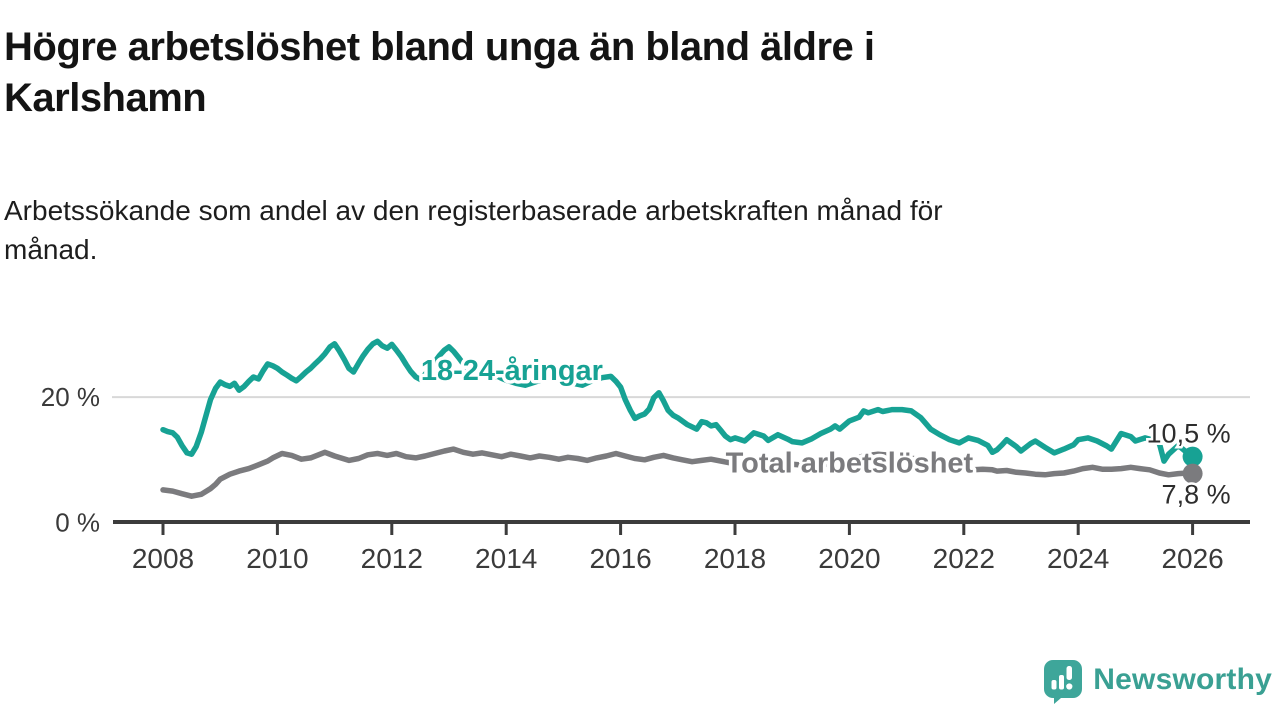 This screenshot has width=1280, height=720. What do you see at coordinates (77, 523) in the screenshot?
I see `y-tick-label-0: 0 %` at bounding box center [77, 523].